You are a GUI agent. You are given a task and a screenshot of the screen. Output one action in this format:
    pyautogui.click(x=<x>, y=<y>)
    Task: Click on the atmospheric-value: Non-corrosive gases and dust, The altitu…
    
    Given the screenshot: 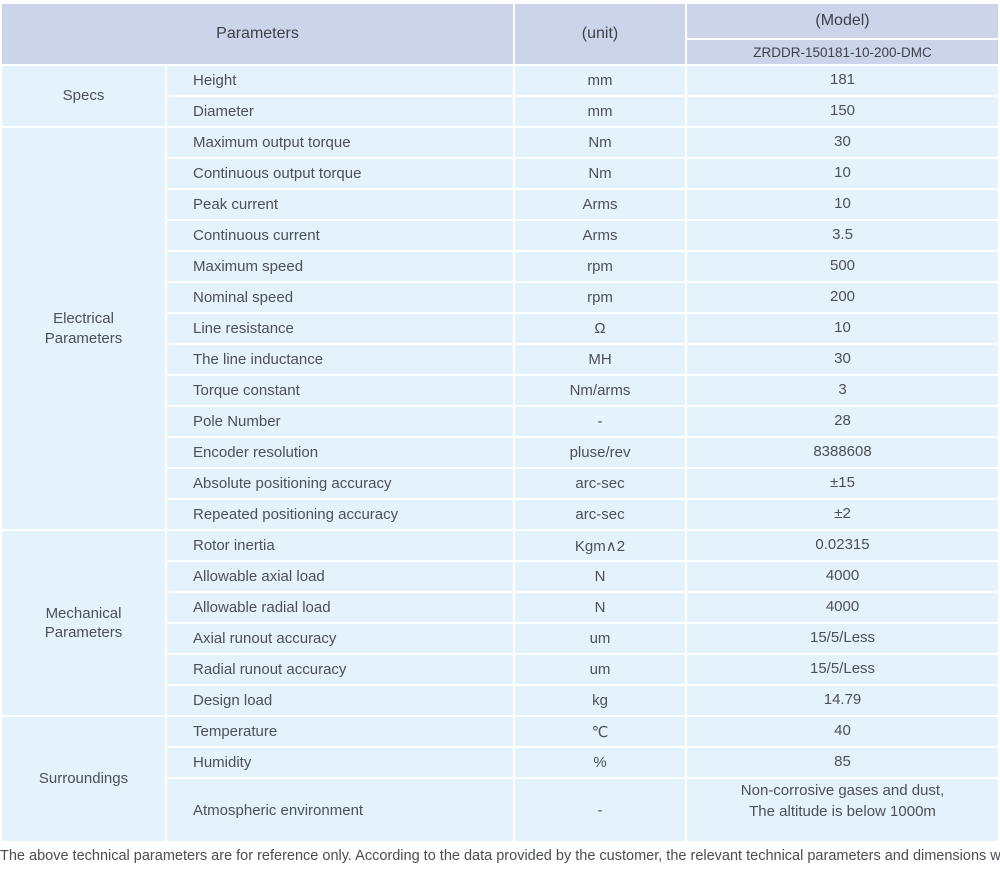 What is the action you would take?
    pyautogui.click(x=843, y=810)
    